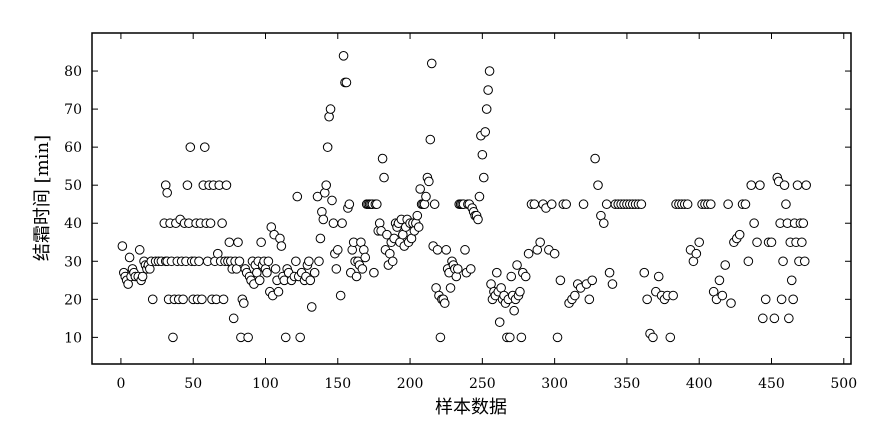 Image resolution: width=877 pixels, height=426 pixels. What do you see at coordinates (410, 384) in the screenshot?
I see `x-tick-label: 200` at bounding box center [410, 384].